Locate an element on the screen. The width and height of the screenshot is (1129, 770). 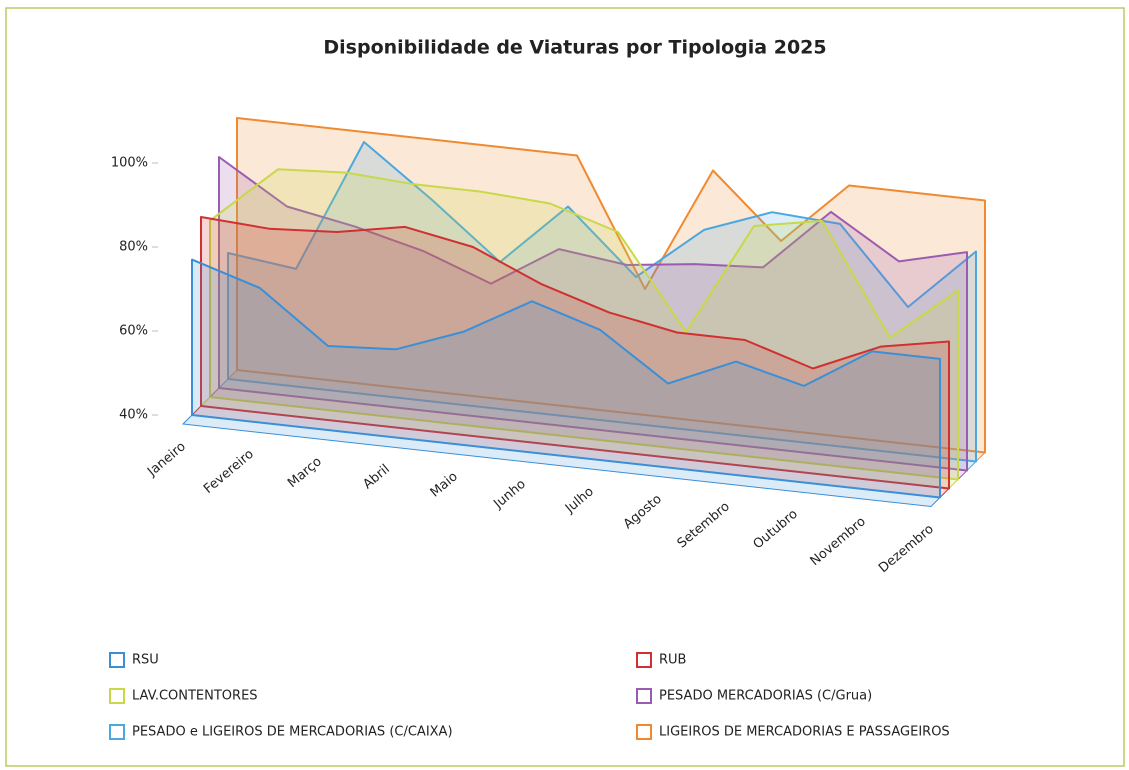
legend-label: PESADO MERCADORIAS (C/Grua) is located at coordinates (765, 696).